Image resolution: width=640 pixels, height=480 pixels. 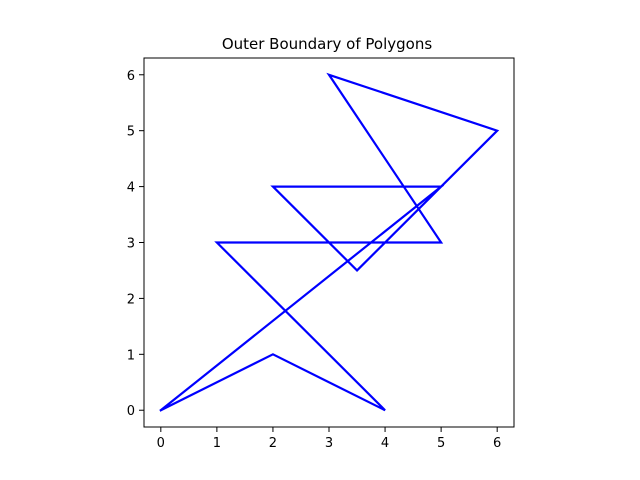 I want to click on y-tick-label-4: 4, so click(x=131, y=188).